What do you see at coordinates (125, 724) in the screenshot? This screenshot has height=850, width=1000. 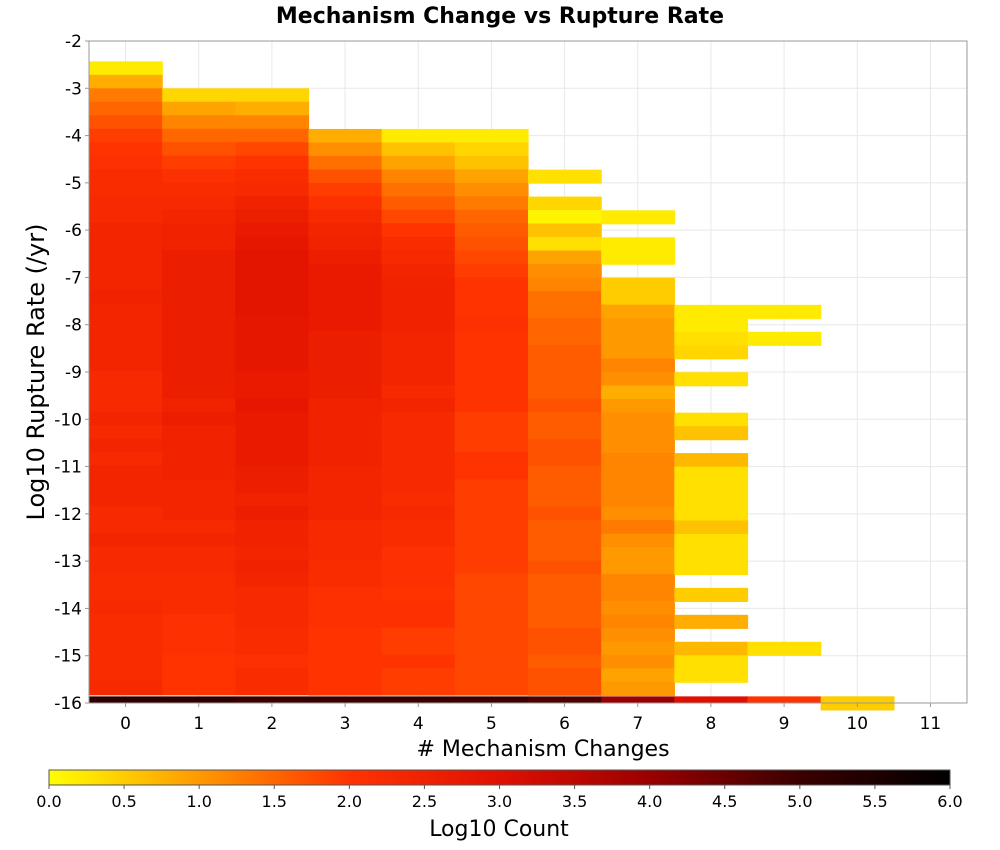 I see `x-tick-label: 0` at bounding box center [125, 724].